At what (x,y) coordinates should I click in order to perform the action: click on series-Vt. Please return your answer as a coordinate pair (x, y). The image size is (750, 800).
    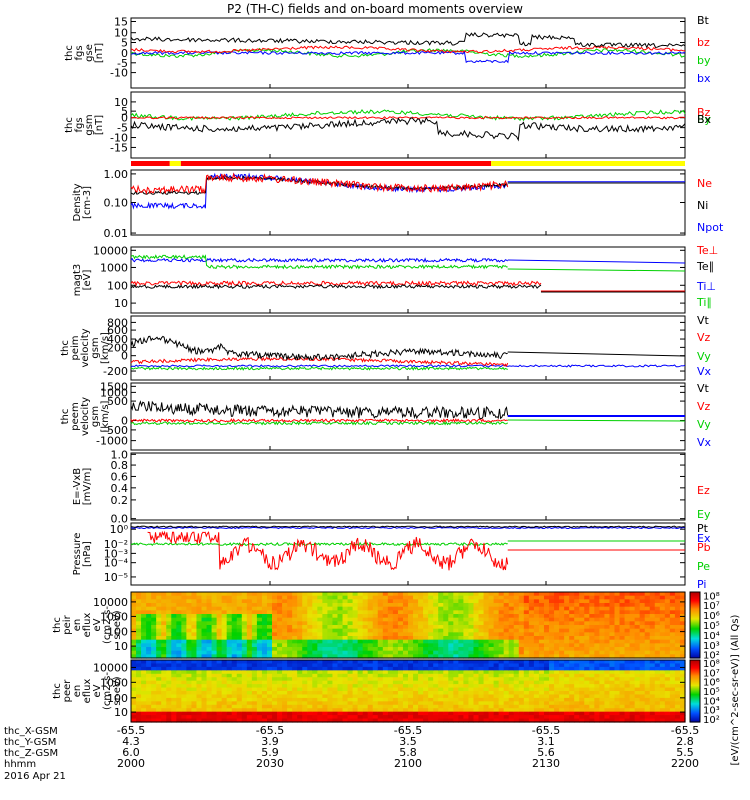
    Looking at the image, I should click on (319, 348).